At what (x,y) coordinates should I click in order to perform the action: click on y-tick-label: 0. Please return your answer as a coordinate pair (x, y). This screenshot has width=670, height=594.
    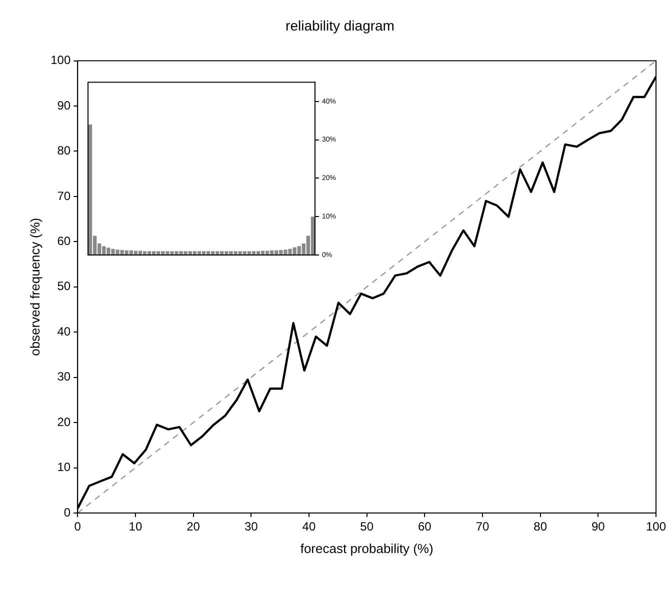
    Looking at the image, I should click on (67, 512).